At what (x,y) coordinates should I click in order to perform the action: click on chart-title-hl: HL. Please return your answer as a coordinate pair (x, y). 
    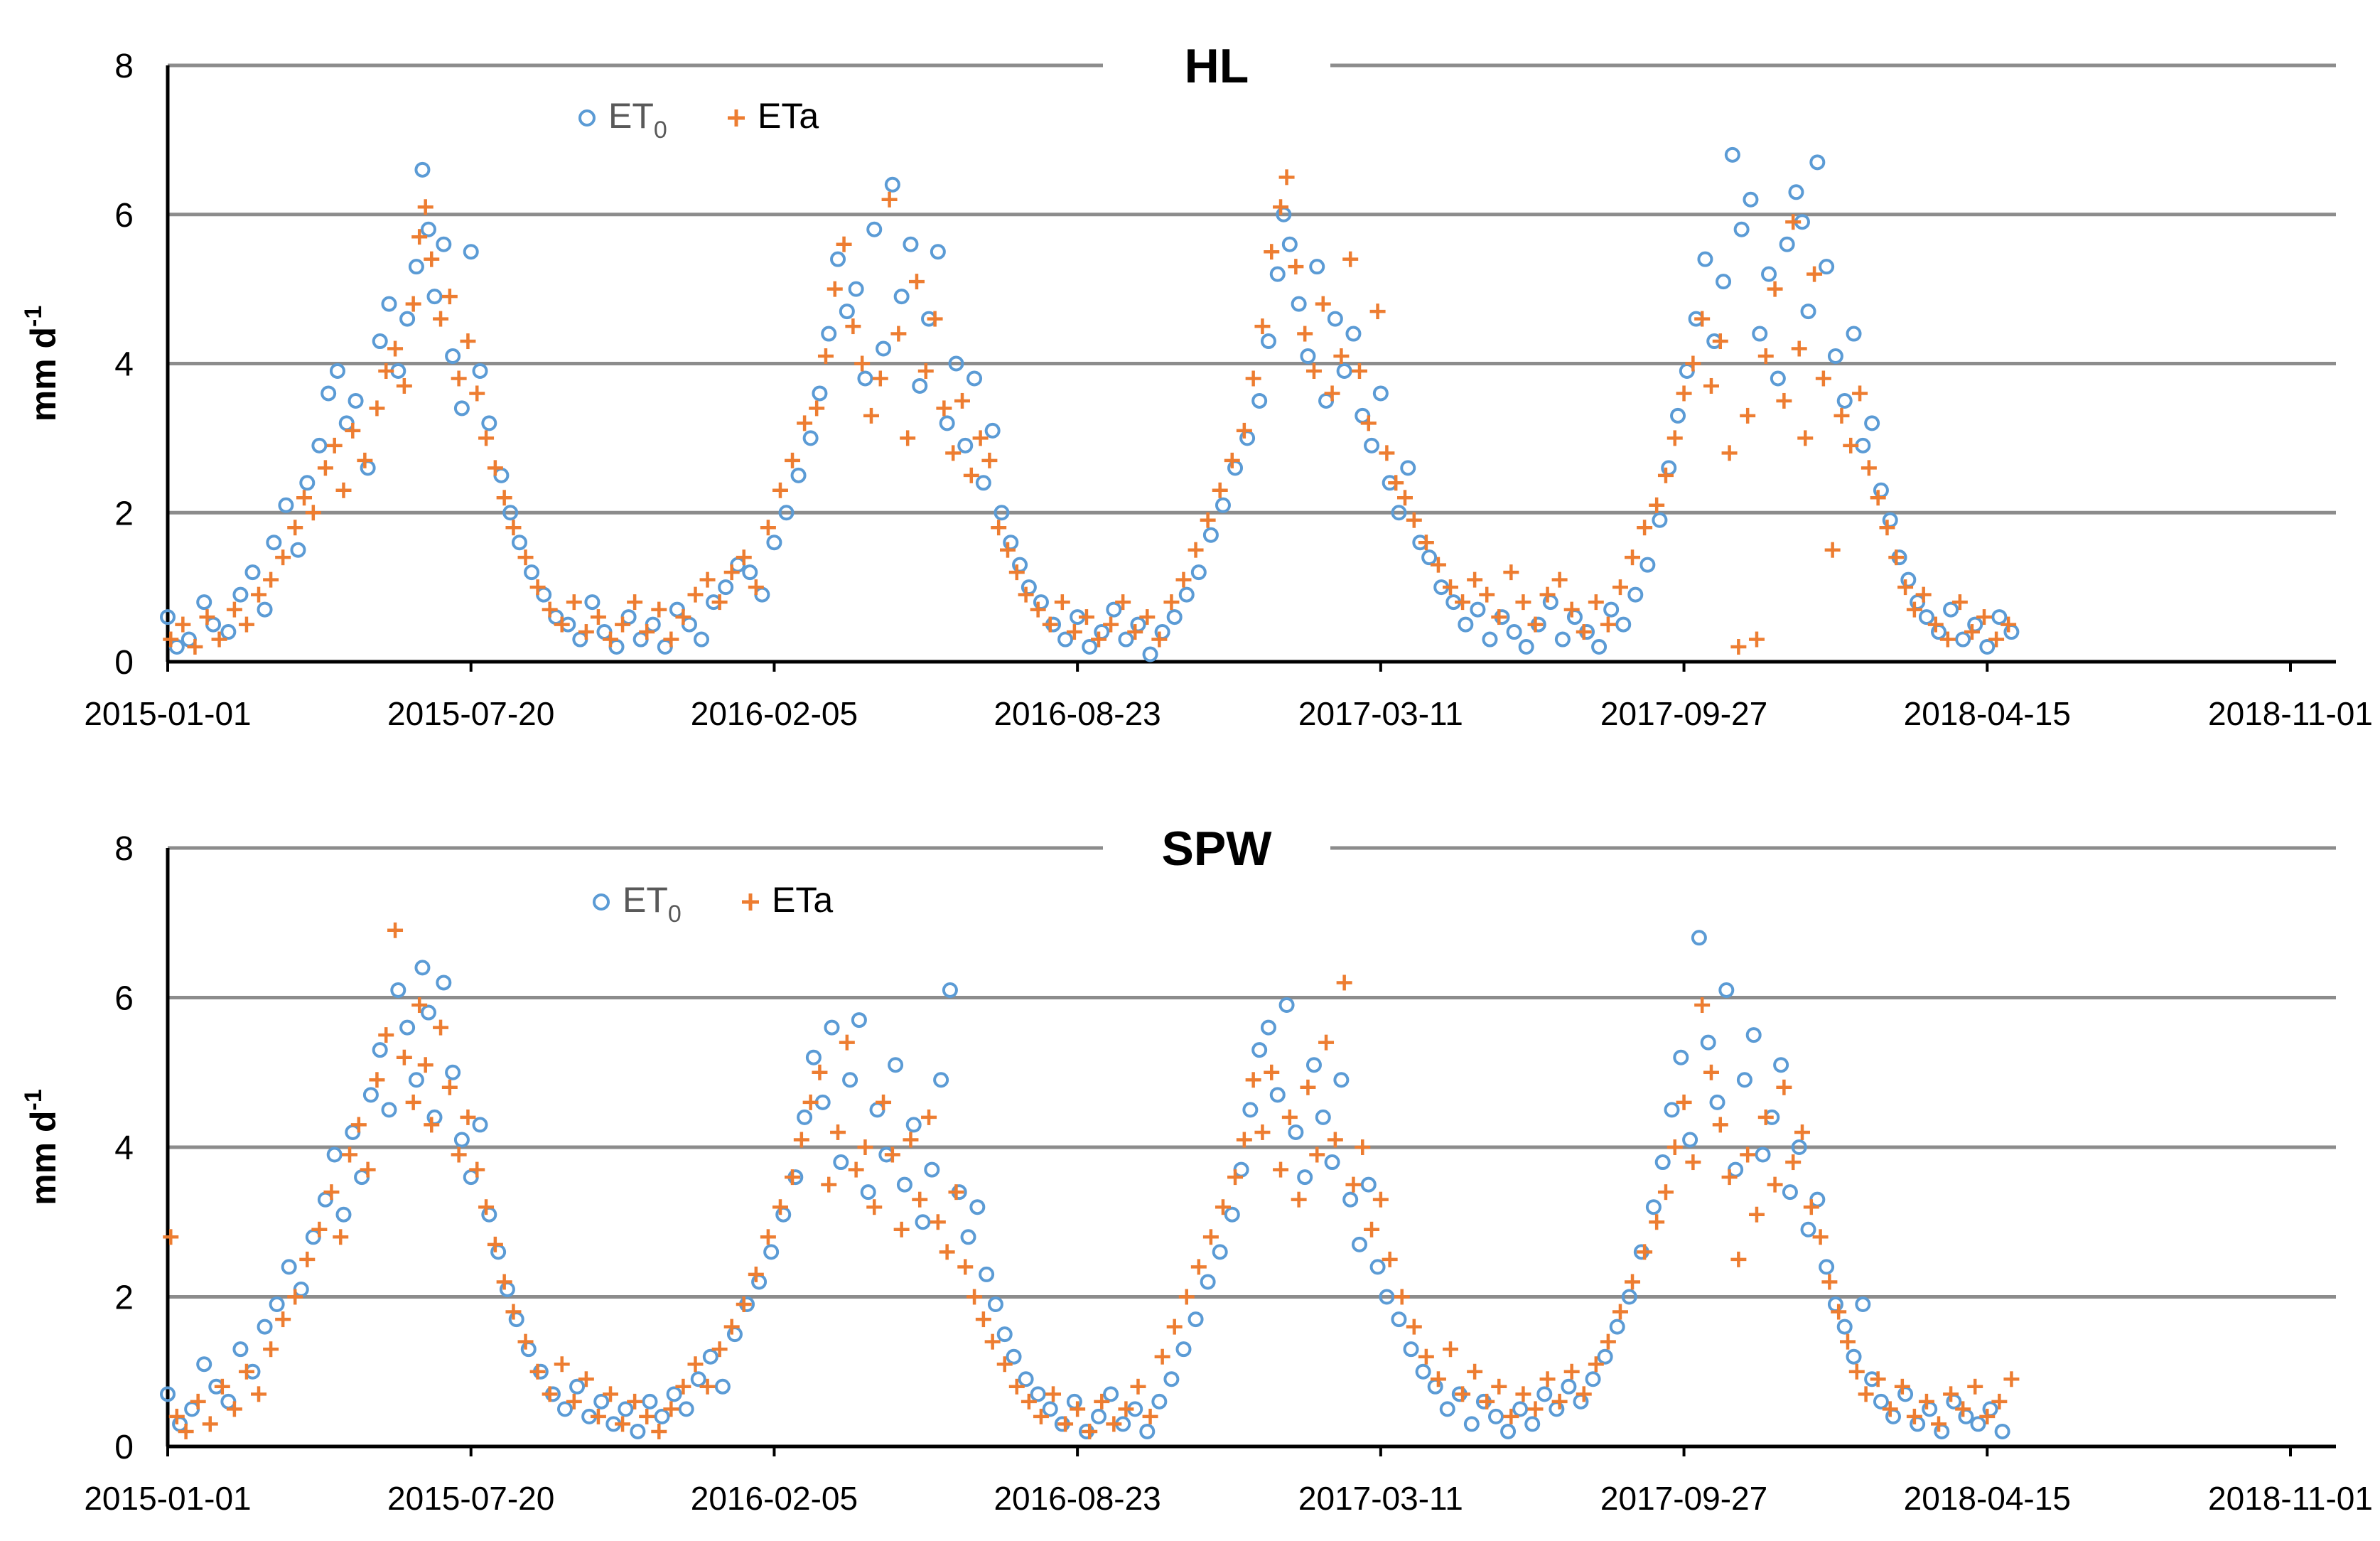
    Looking at the image, I should click on (1217, 66).